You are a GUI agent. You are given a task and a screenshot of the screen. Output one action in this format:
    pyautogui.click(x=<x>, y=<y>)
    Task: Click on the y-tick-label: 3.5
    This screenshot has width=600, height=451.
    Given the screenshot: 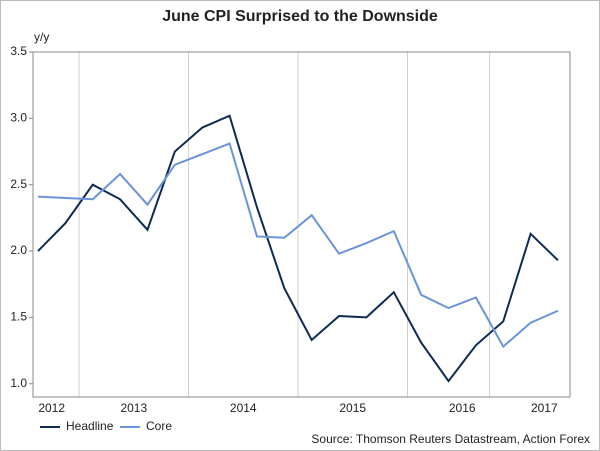 What is the action you would take?
    pyautogui.click(x=18, y=51)
    